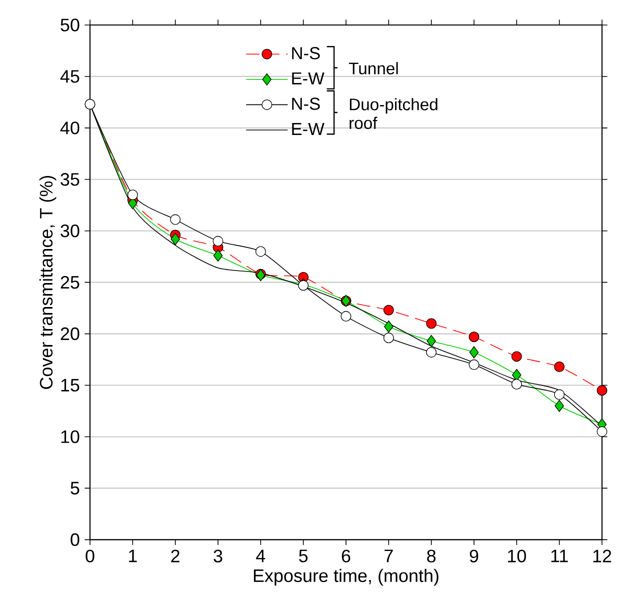 This screenshot has width=618, height=613. Describe the element at coordinates (70, 179) in the screenshot. I see `y-tick-label: 35` at that location.